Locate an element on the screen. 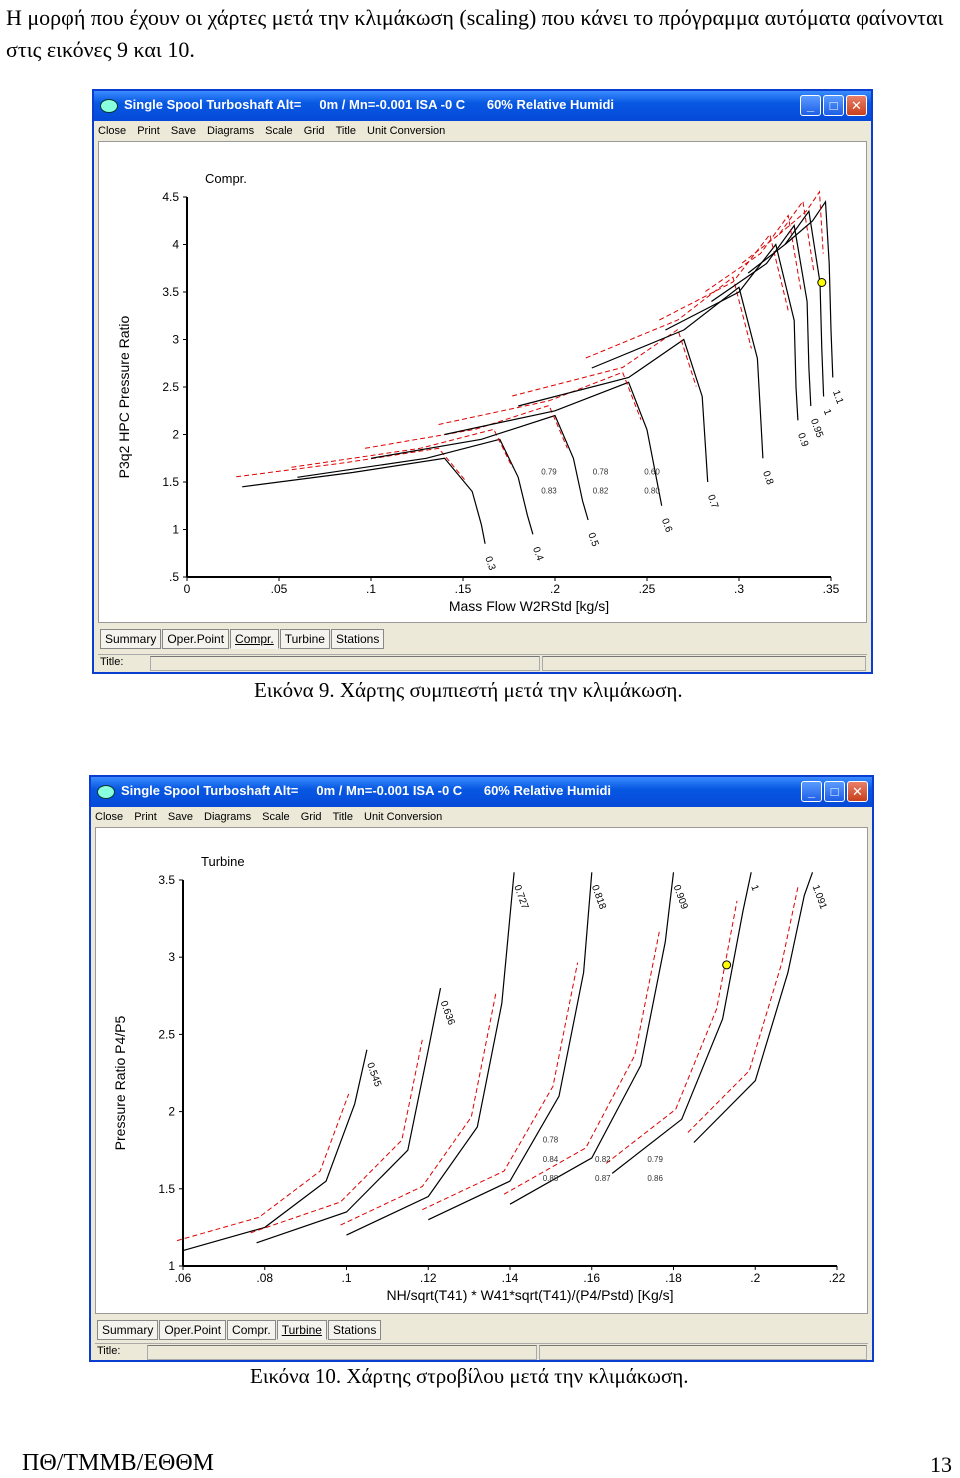 The height and width of the screenshot is (1478, 960). x-tick-label: .2 is located at coordinates (555, 589).